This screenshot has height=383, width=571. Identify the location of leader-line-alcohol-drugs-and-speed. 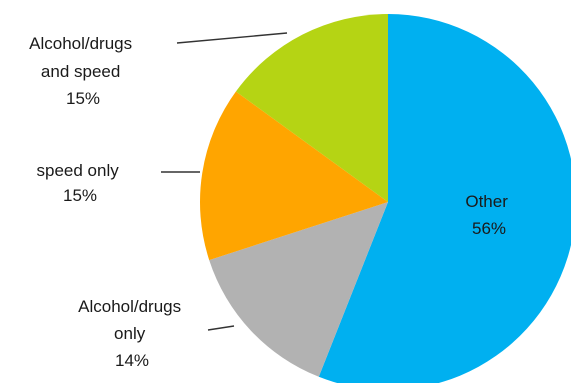
(232, 38).